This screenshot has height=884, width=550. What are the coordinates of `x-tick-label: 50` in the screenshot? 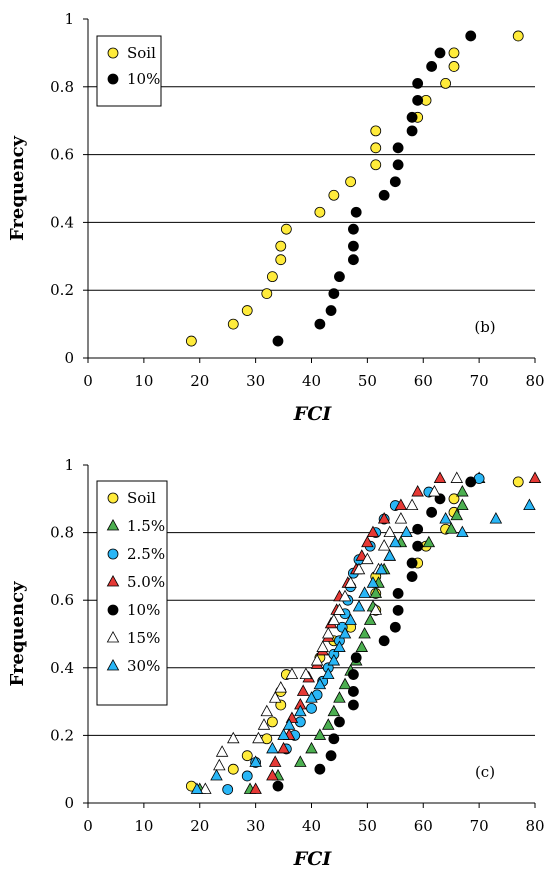 It's located at (367, 381).